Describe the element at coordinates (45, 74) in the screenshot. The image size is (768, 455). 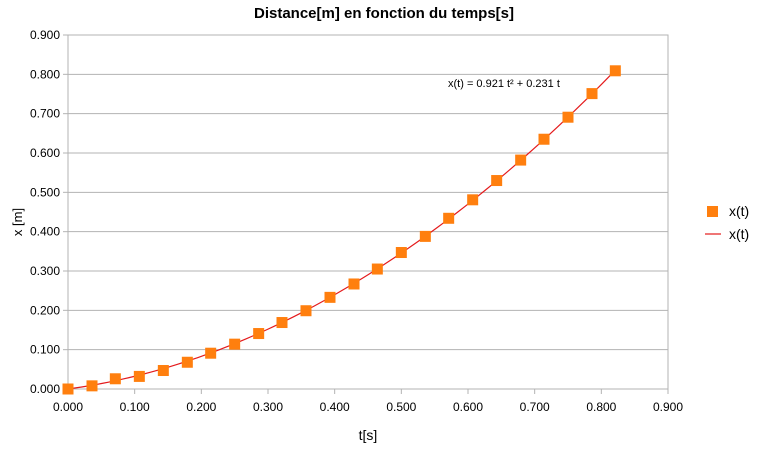
I see `y-tick-label: 0.800` at that location.